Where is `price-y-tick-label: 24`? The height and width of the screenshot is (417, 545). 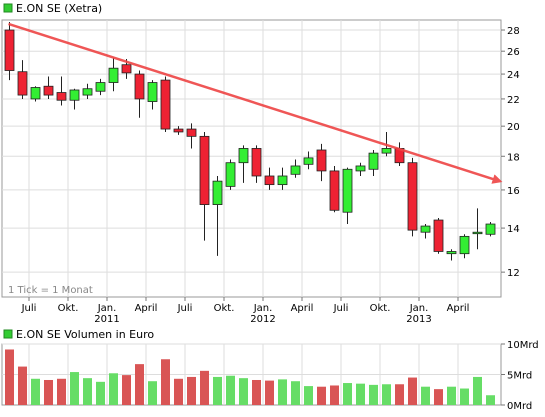 price-y-tick-label: 24 is located at coordinates (513, 75).